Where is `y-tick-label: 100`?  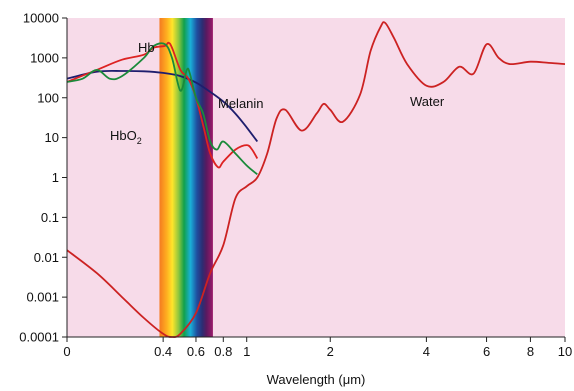
y-tick-label: 100 is located at coordinates (48, 97).